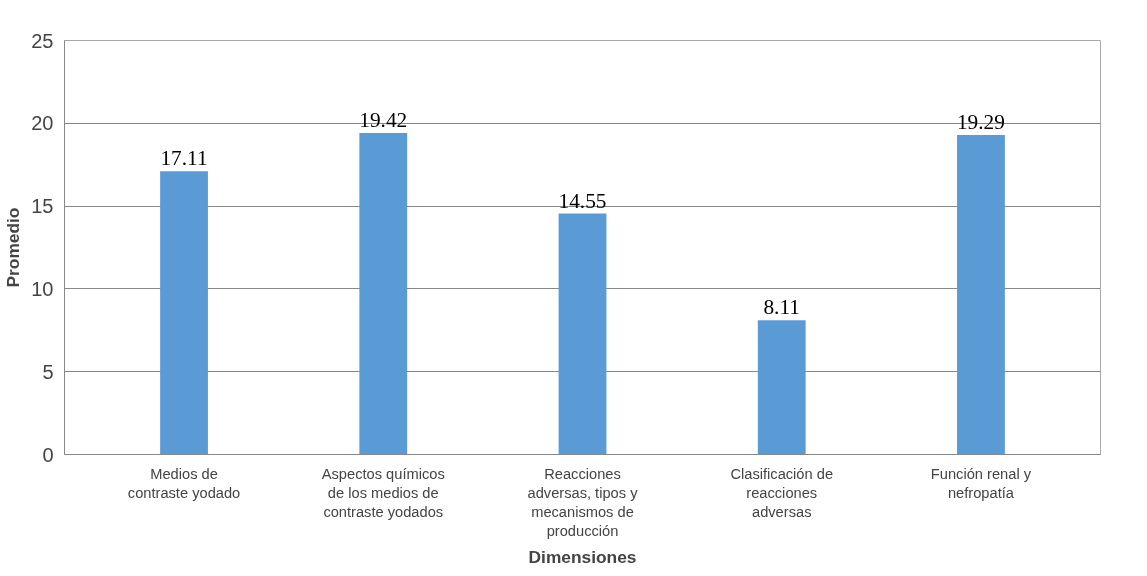 The image size is (1147, 576). I want to click on y-tick-label: 20, so click(42, 123).